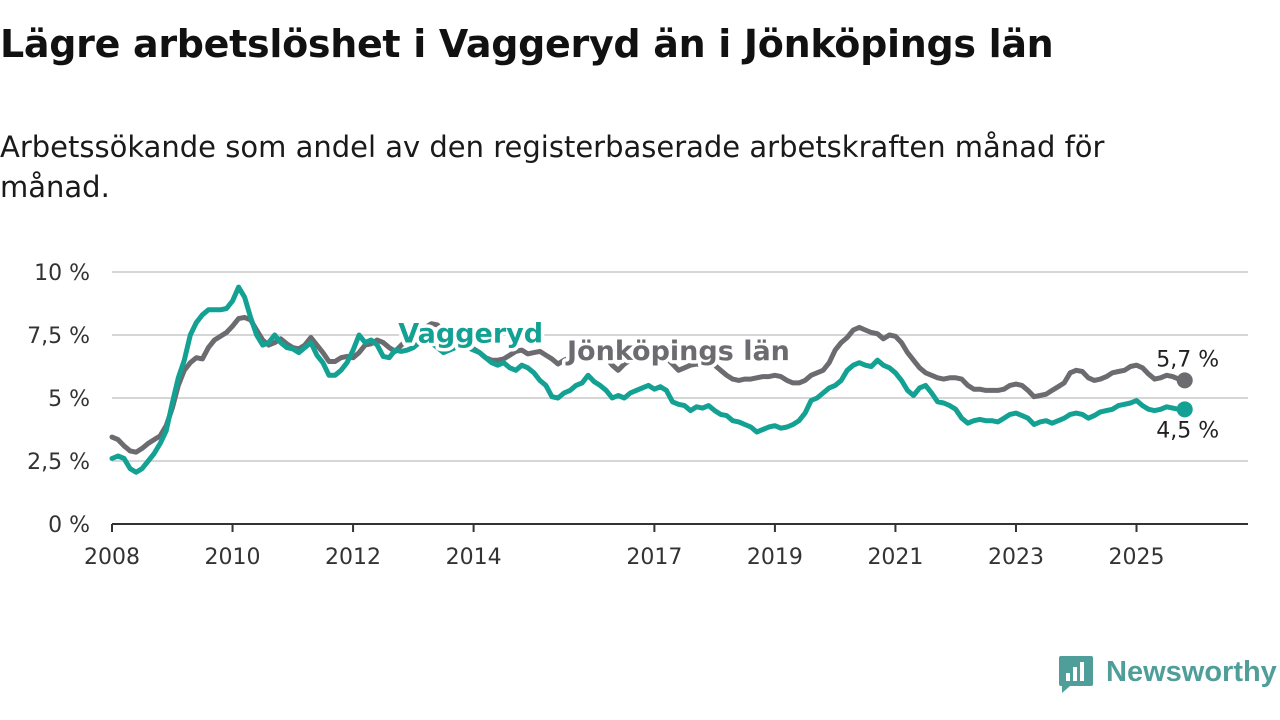  I want to click on x-axis: 2008 2010 2012 2014 2017 2019 2021 2023 2025, so click(666, 546).